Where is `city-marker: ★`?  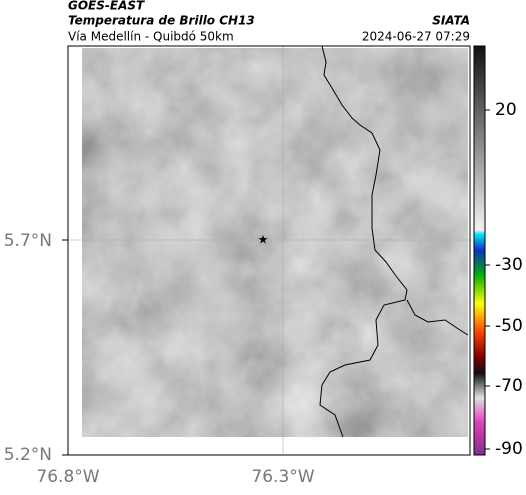 city-marker: ★ is located at coordinates (263, 240).